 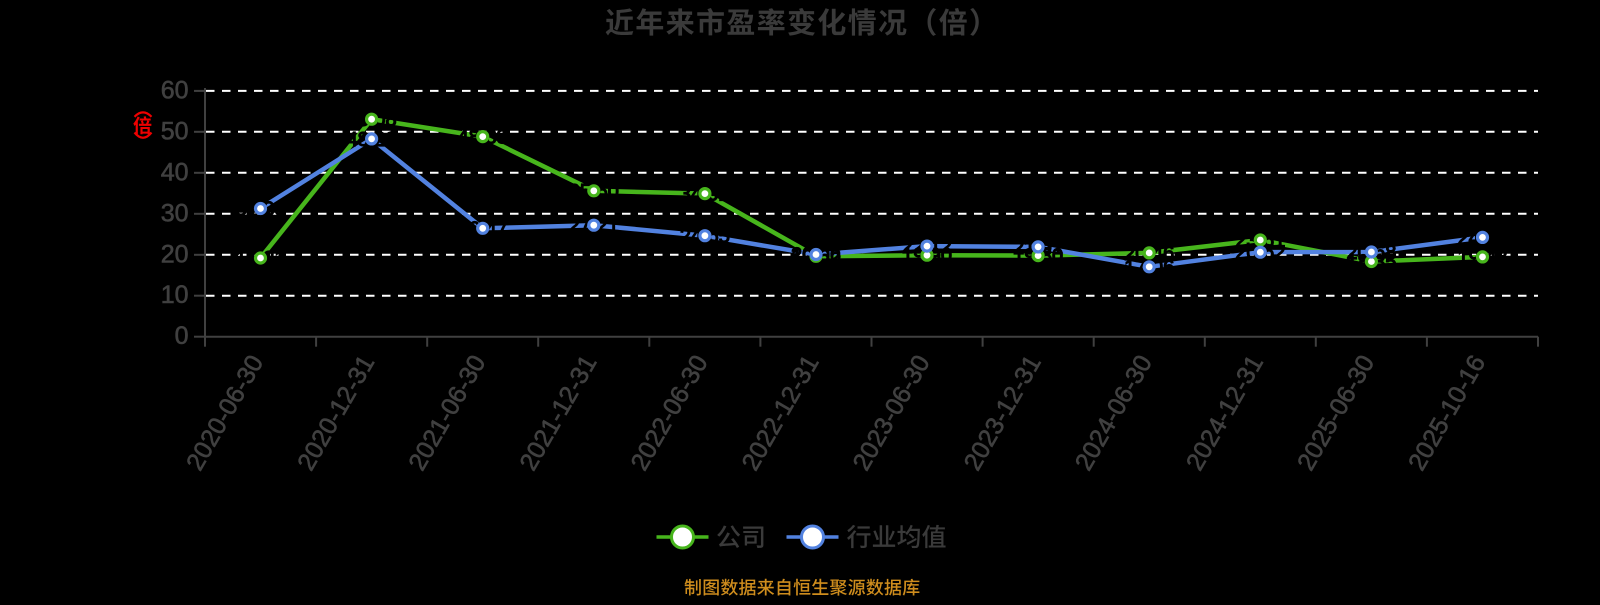 What do you see at coordinates (175, 131) in the screenshot?
I see `svg-text: 50` at bounding box center [175, 131].